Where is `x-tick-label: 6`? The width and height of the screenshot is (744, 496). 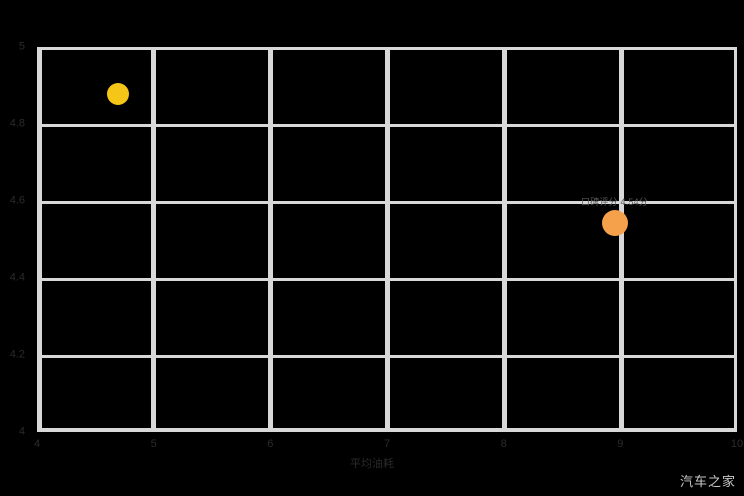 x-tick-label: 6 is located at coordinates (270, 444).